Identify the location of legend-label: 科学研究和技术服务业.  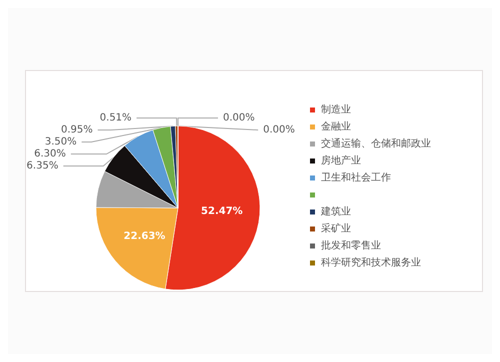
(371, 262).